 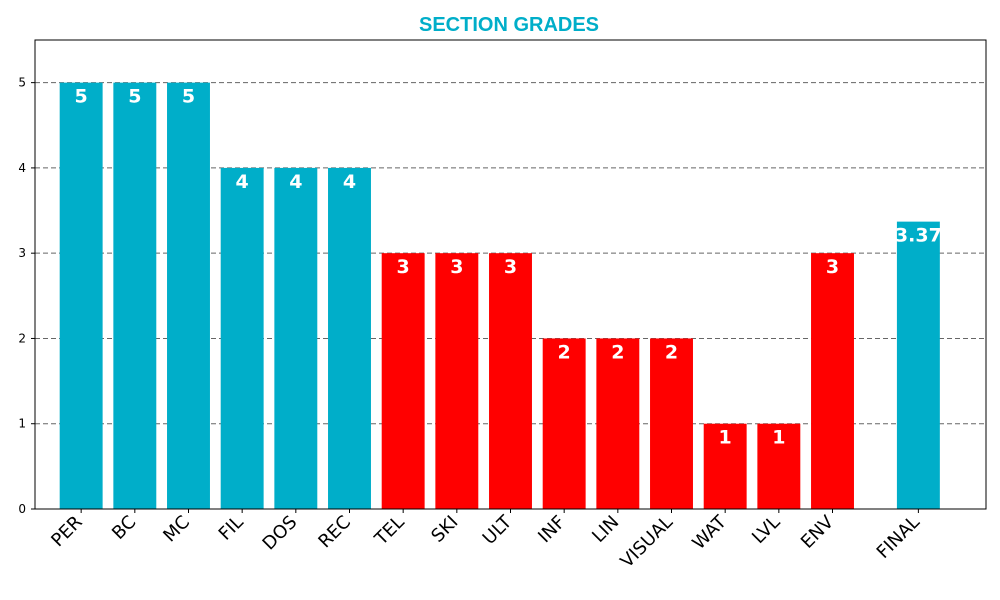 What do you see at coordinates (242, 182) in the screenshot?
I see `data-label-fil: 4` at bounding box center [242, 182].